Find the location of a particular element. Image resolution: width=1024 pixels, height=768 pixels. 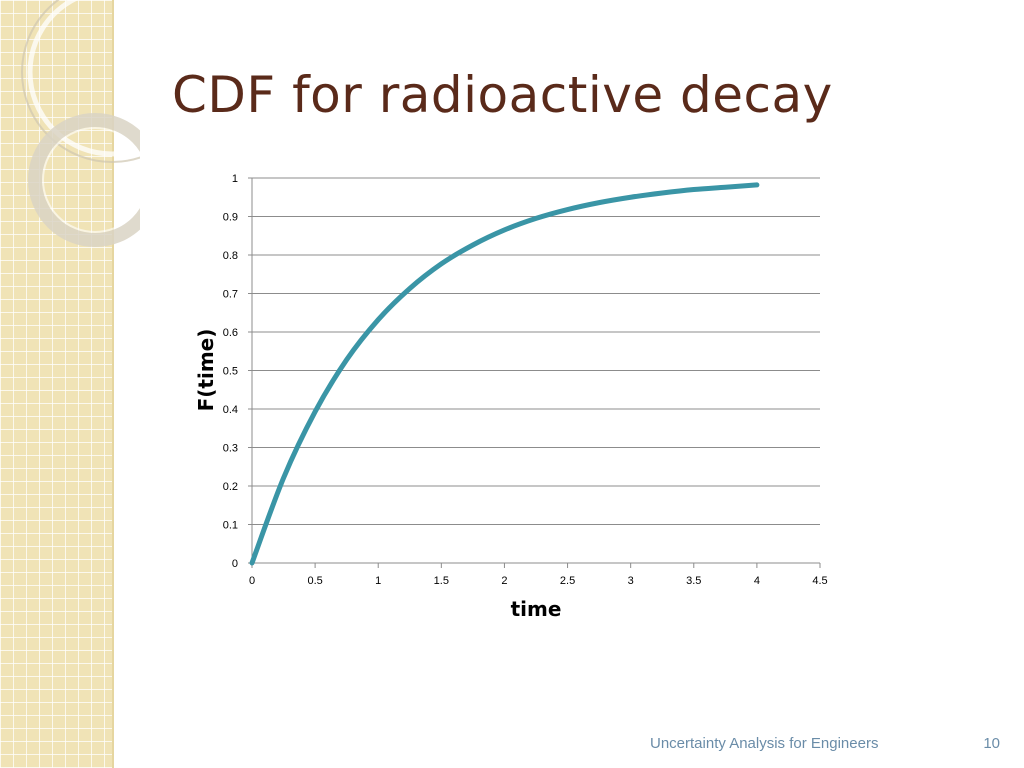

y-tick-label: 0.7 is located at coordinates (230, 295).